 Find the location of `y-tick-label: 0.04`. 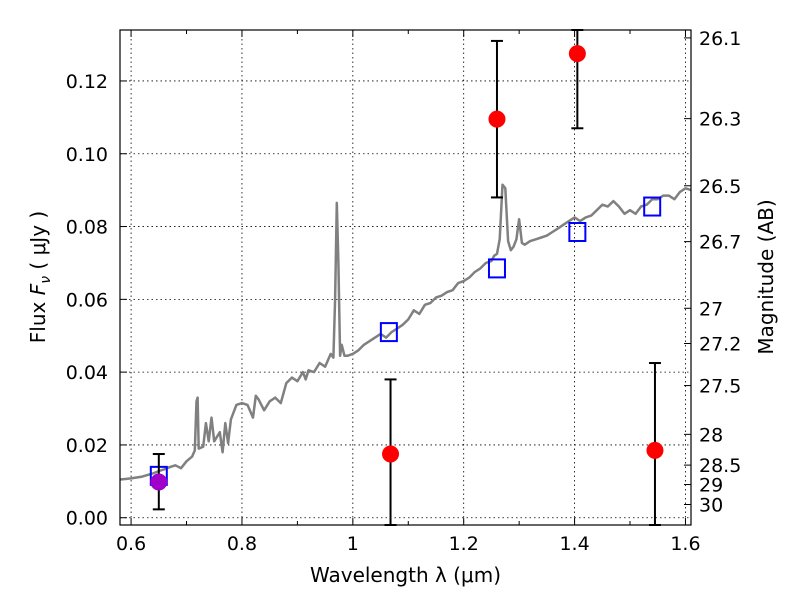

y-tick-label: 0.04 is located at coordinates (87, 373).